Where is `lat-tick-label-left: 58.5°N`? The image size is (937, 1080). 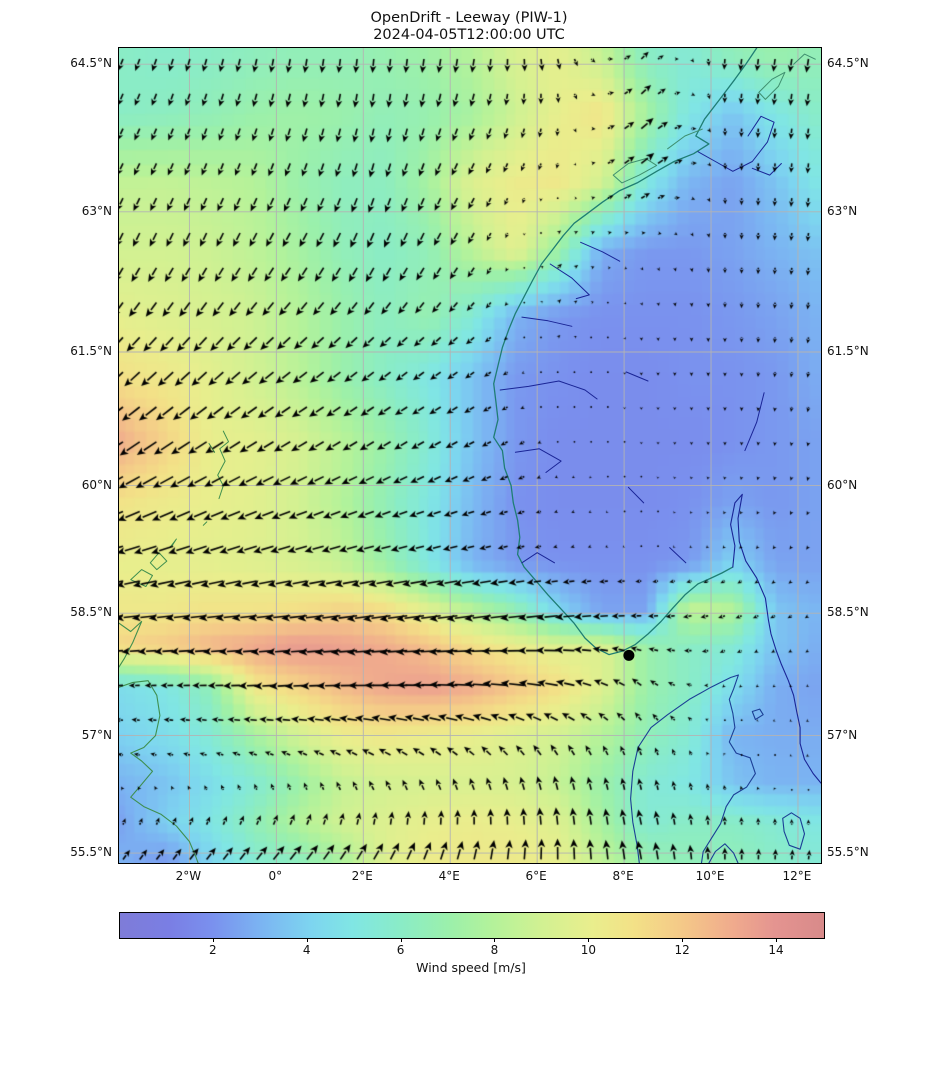
lat-tick-label-left: 58.5°N is located at coordinates (91, 612).